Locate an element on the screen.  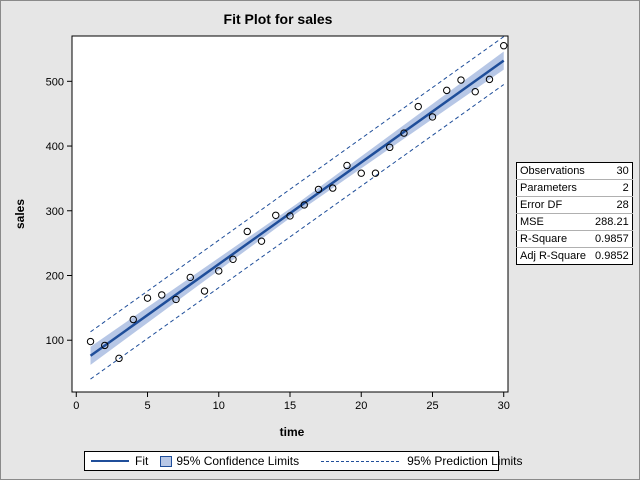
stat-value: 28 is located at coordinates (611, 205).